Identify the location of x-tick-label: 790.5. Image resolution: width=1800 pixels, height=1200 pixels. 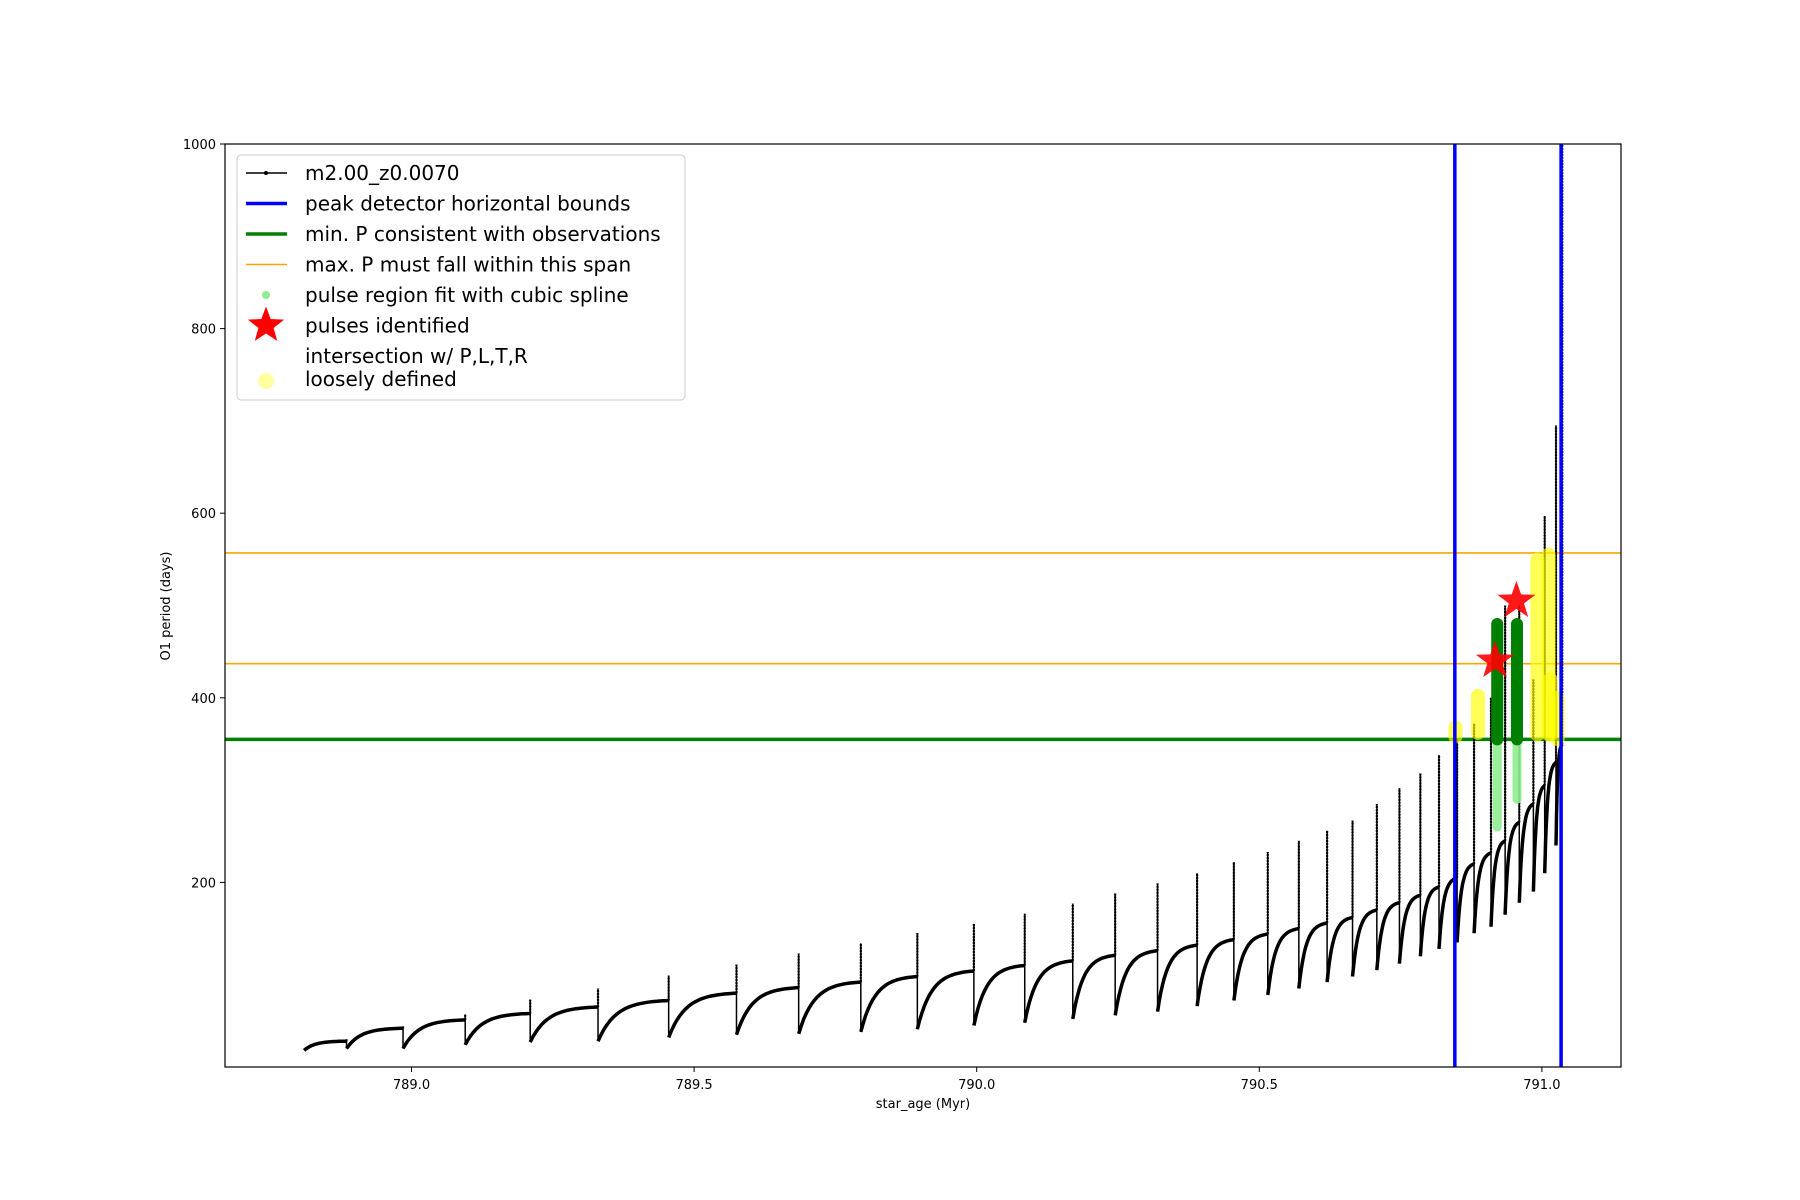
(1259, 1085).